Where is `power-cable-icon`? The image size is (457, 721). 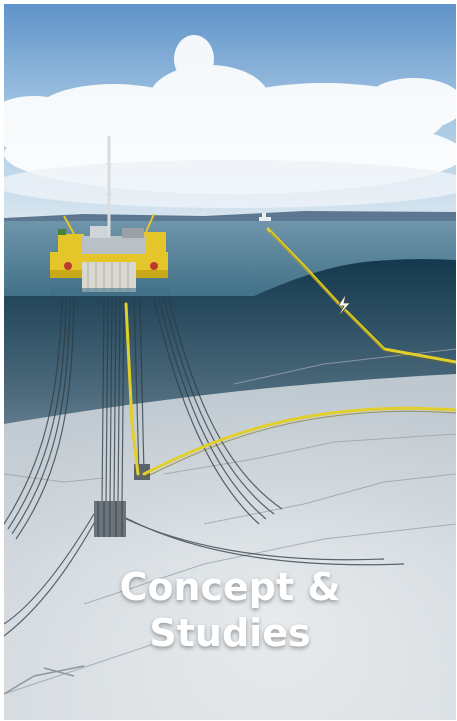
power-cable-icon is located at coordinates (343, 306).